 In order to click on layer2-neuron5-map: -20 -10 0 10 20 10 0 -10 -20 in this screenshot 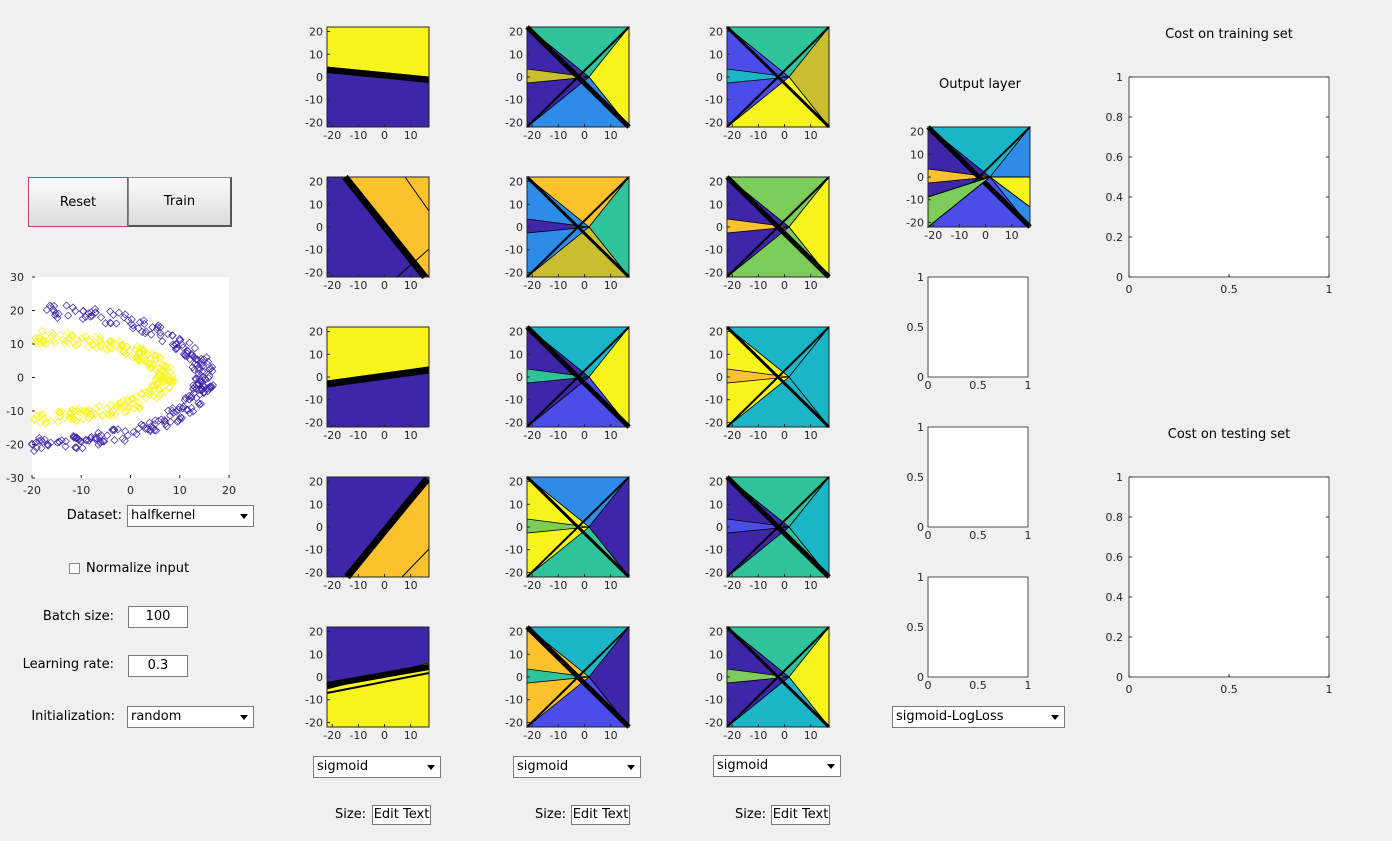, I will do `click(568, 683)`.